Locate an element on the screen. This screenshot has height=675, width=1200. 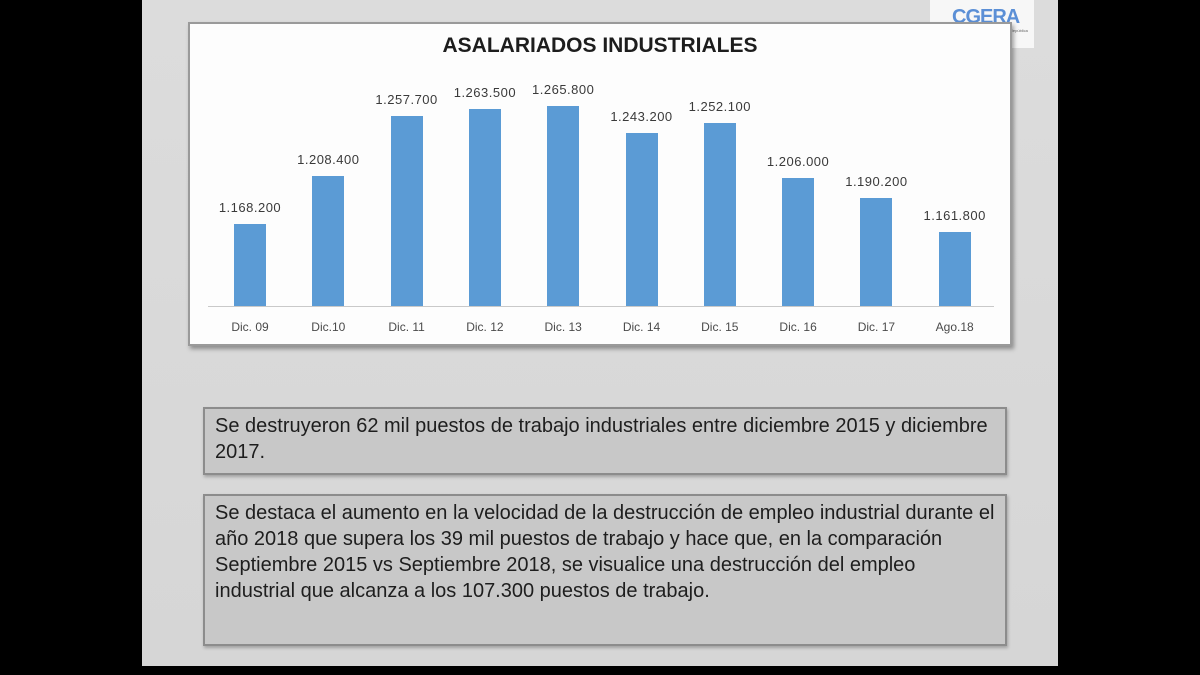
x-tick-label: Dic. 11 is located at coordinates (406, 327).